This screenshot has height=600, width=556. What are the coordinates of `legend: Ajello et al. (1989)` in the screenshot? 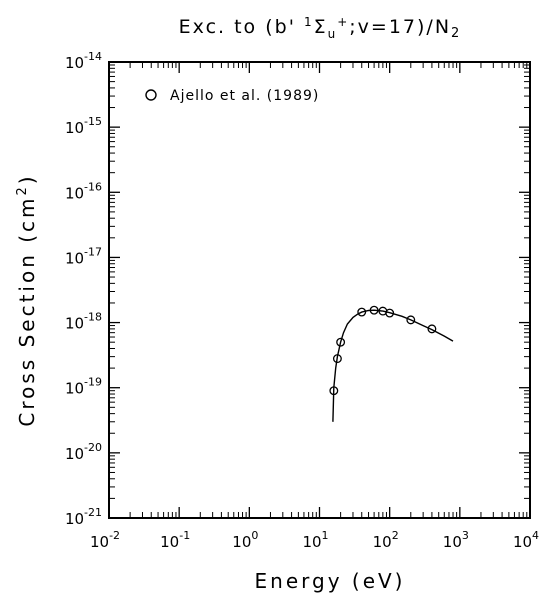 It's located at (232, 96).